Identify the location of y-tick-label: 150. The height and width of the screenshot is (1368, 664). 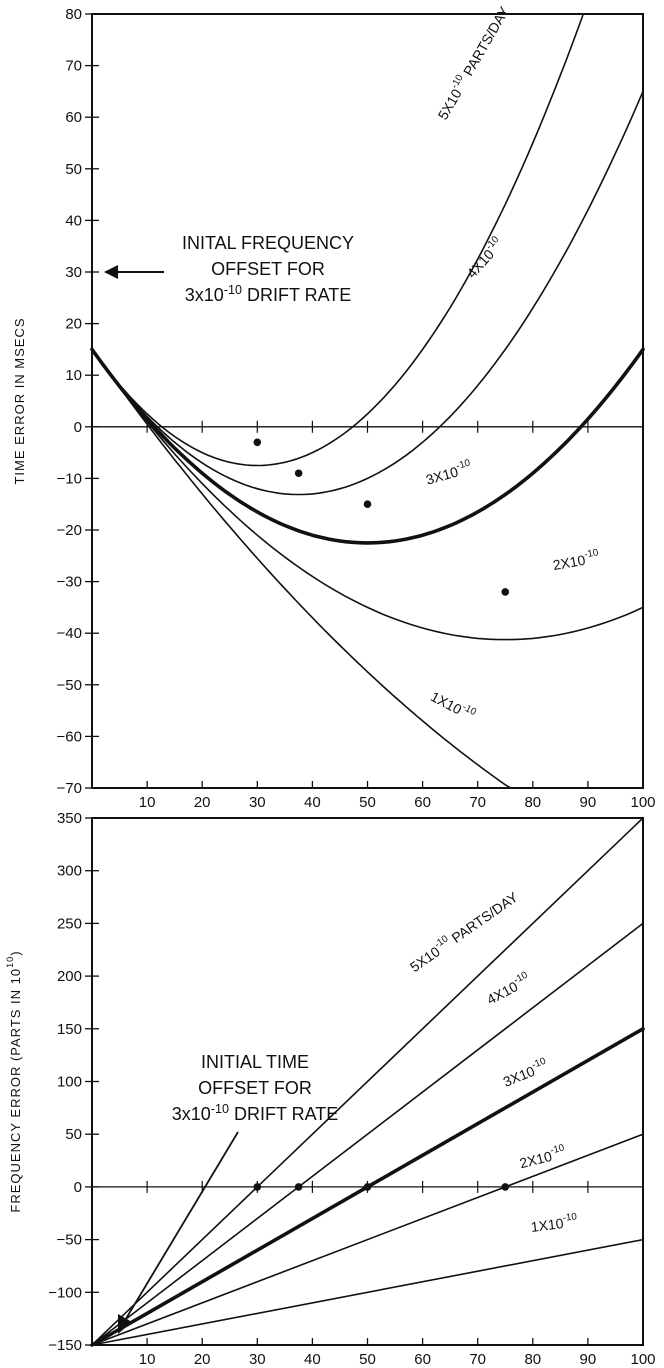
(69, 1029).